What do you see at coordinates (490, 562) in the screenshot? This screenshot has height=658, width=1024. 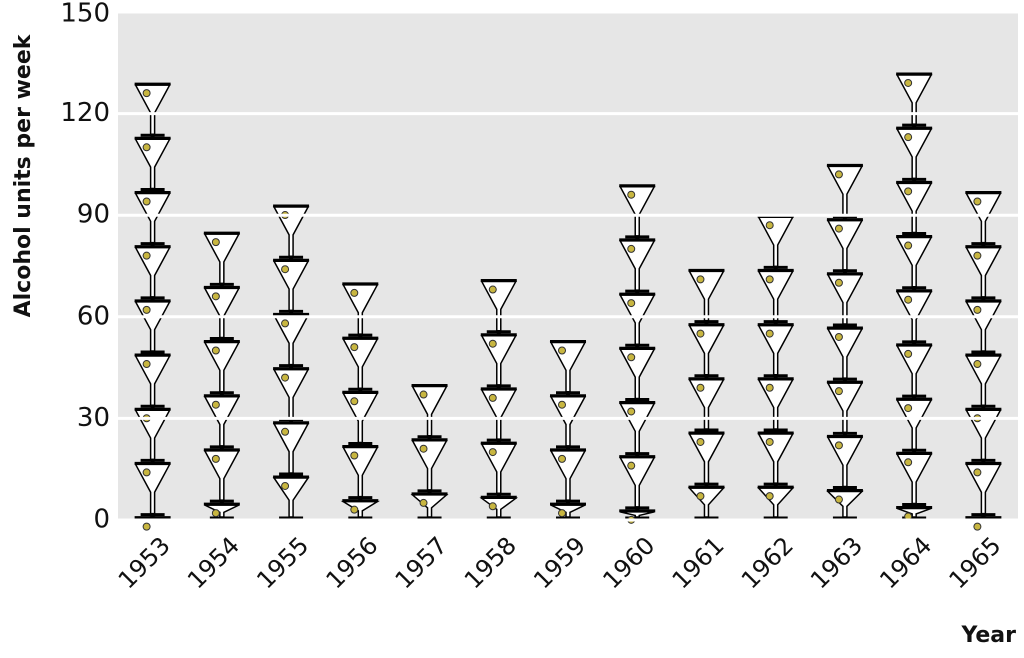 I see `x-tick-label: 1958` at bounding box center [490, 562].